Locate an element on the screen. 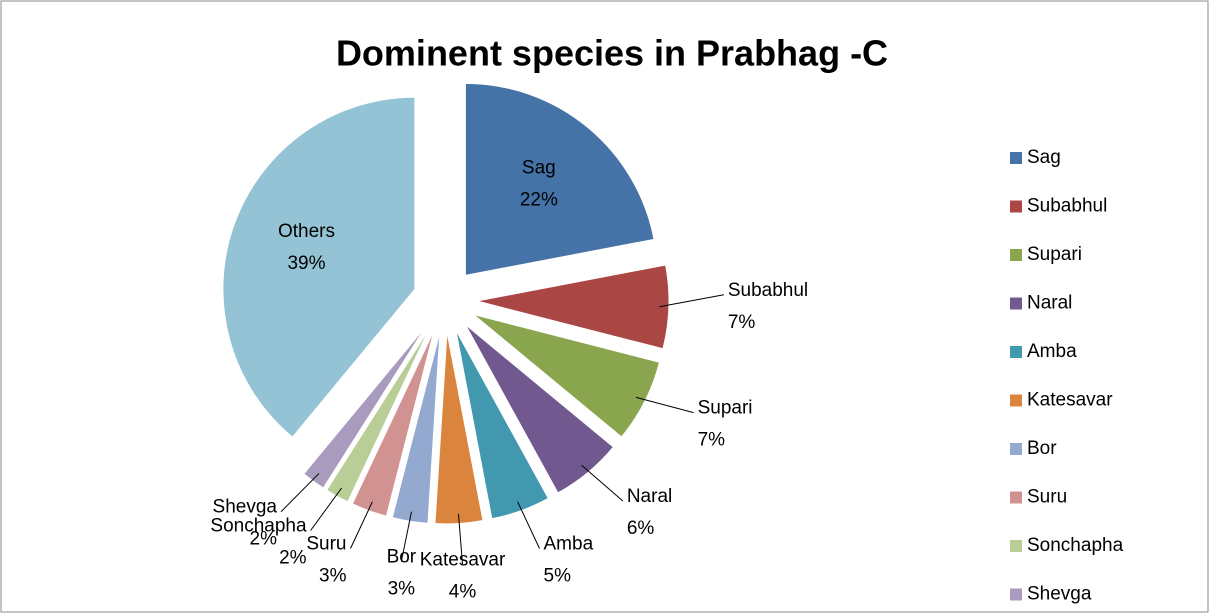 This screenshot has width=1210, height=614. legend-label: Sag is located at coordinates (1044, 157).